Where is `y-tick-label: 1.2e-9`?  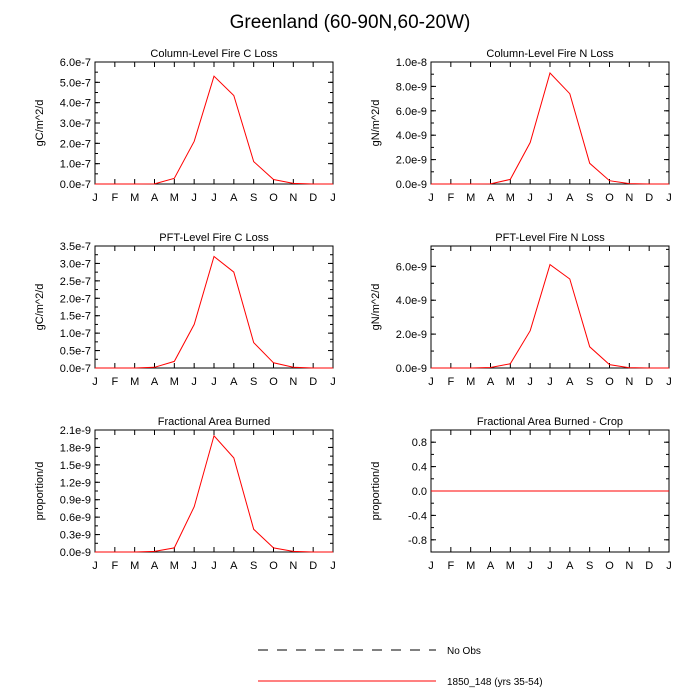 y-tick-label: 1.2e-9 is located at coordinates (75, 483).